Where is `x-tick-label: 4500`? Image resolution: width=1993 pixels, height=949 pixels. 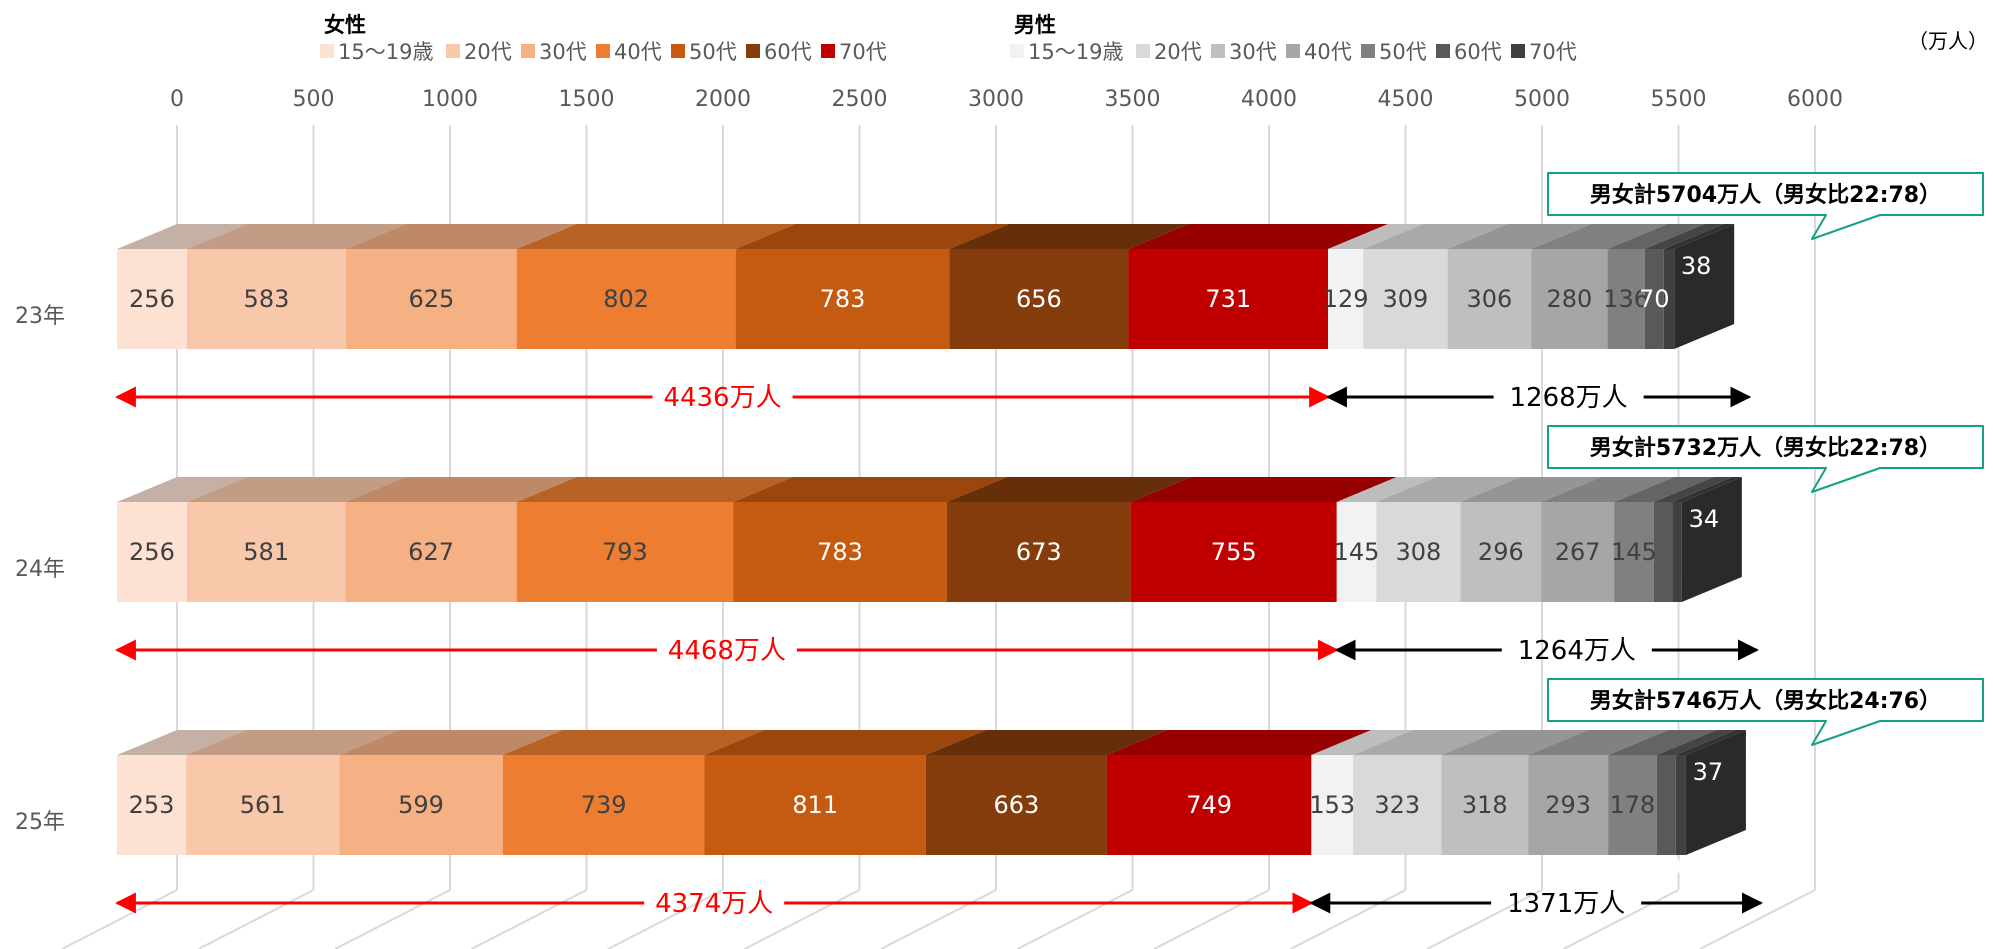 x-tick-label: 4500 is located at coordinates (1406, 99).